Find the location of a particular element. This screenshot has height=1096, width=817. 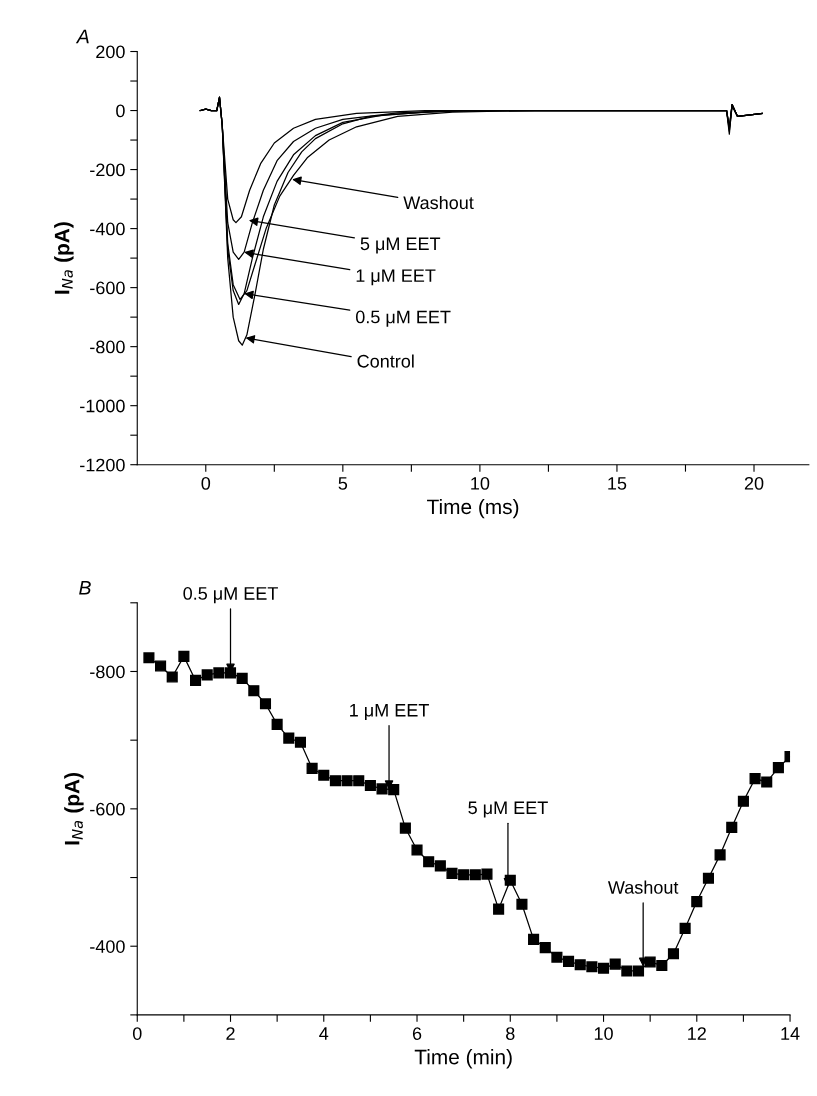

x-axis-title: Time (ms) is located at coordinates (473, 508).